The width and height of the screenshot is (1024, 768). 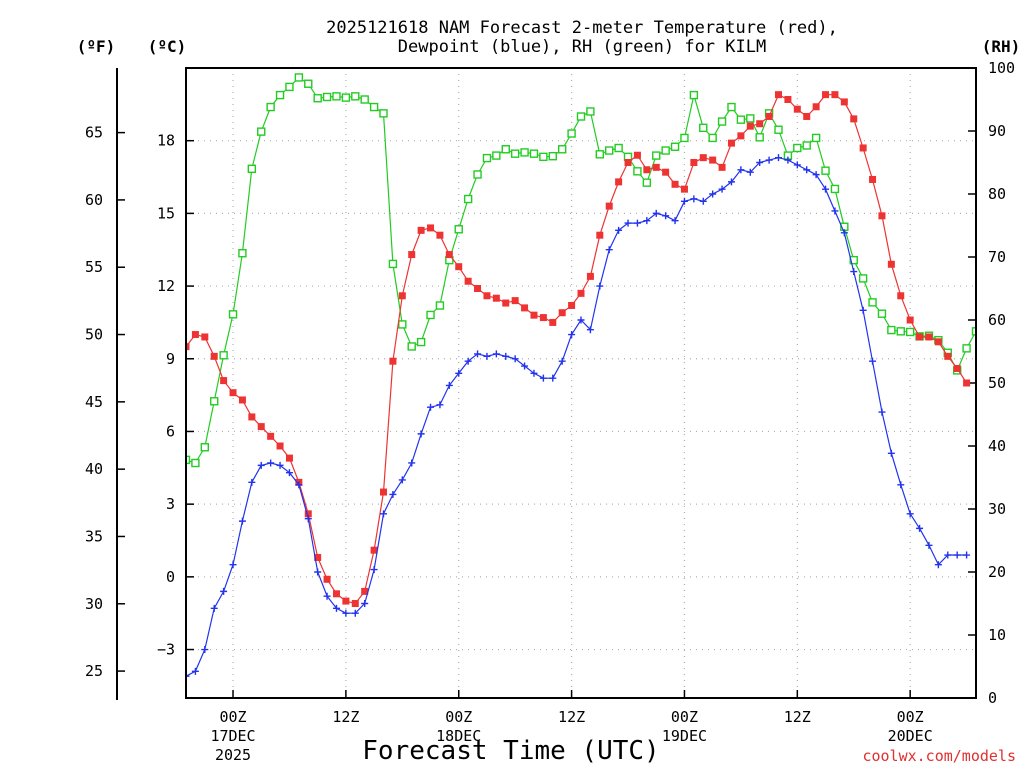 I want to click on fahrenheit-tick-label-4: 45, so click(x=94, y=402).